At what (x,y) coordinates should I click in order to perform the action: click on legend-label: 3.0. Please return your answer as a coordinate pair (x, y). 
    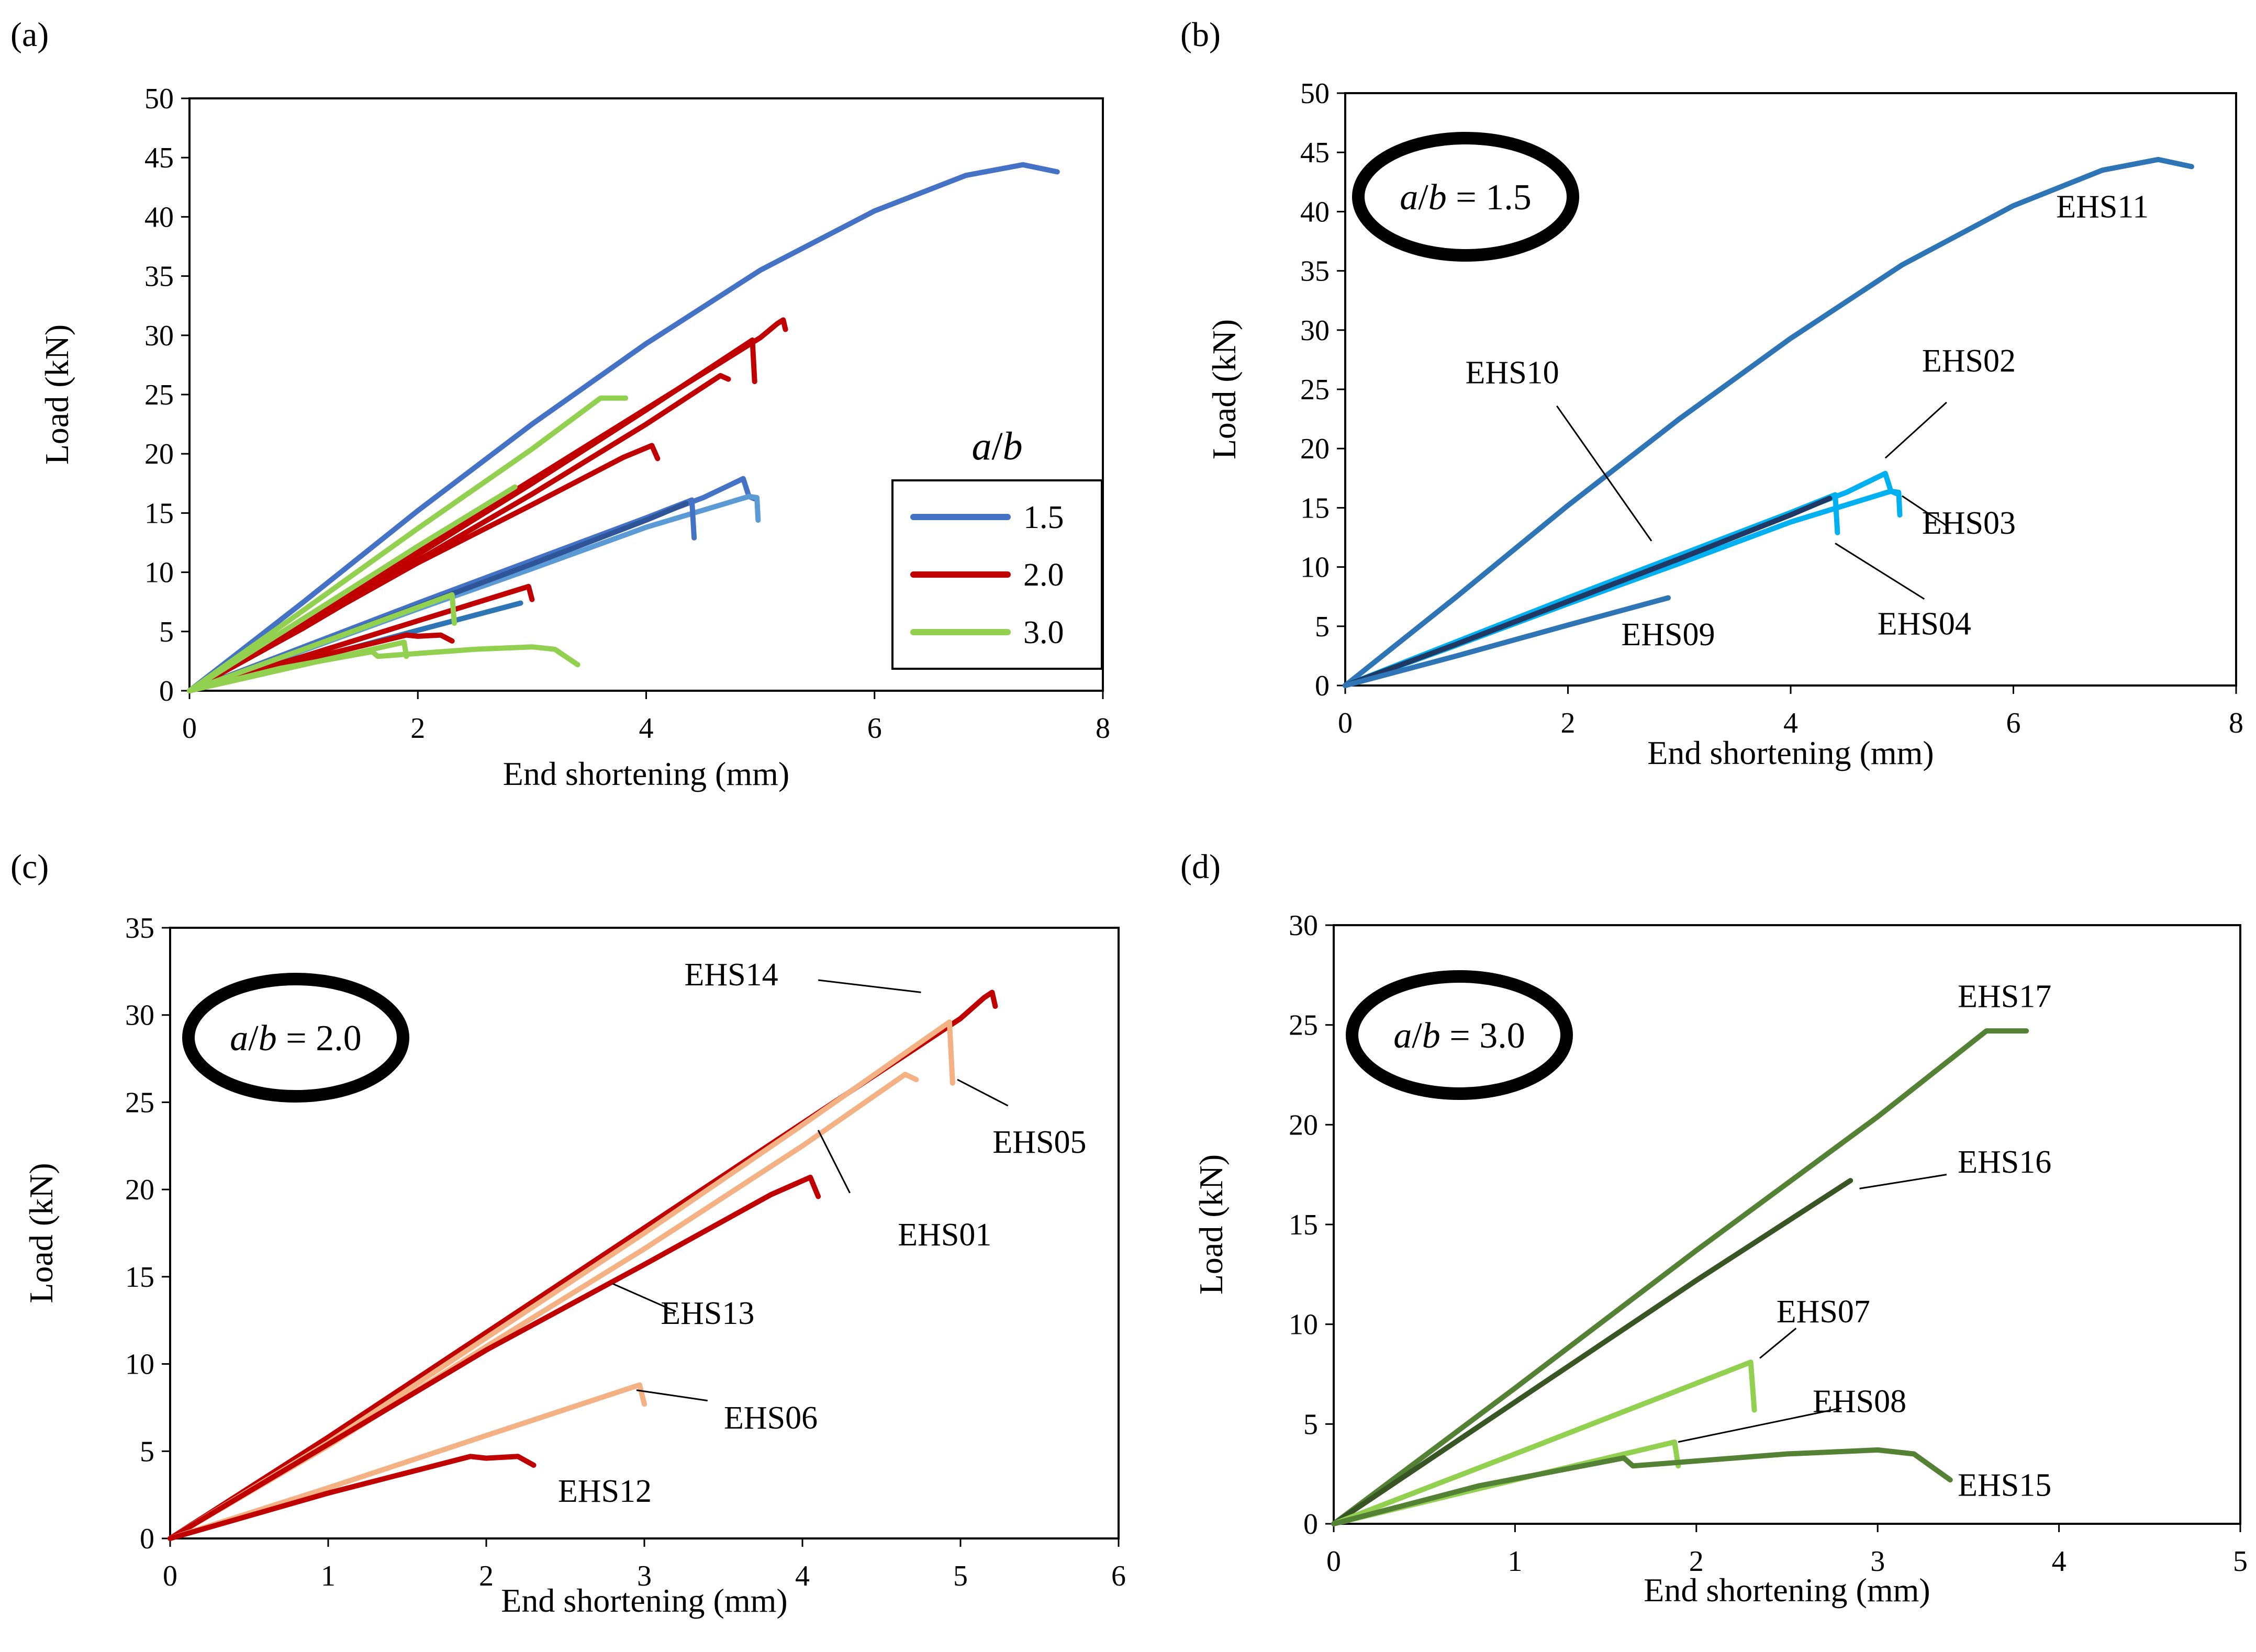
    Looking at the image, I should click on (1043, 632).